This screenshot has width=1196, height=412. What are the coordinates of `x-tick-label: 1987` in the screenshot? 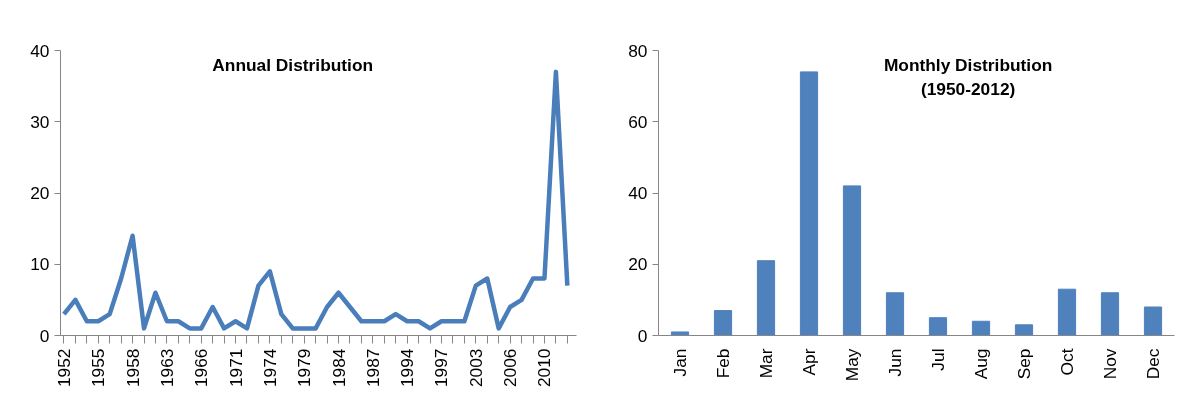 It's located at (372, 368).